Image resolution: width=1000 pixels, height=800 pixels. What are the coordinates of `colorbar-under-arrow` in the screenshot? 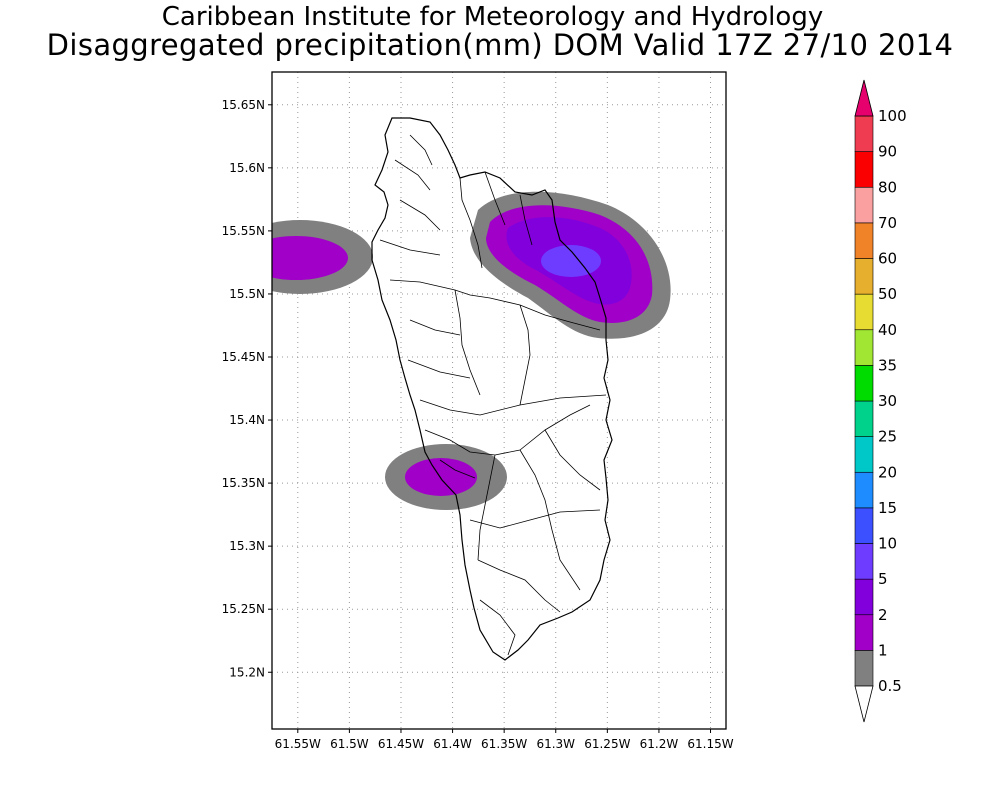 It's located at (864, 704).